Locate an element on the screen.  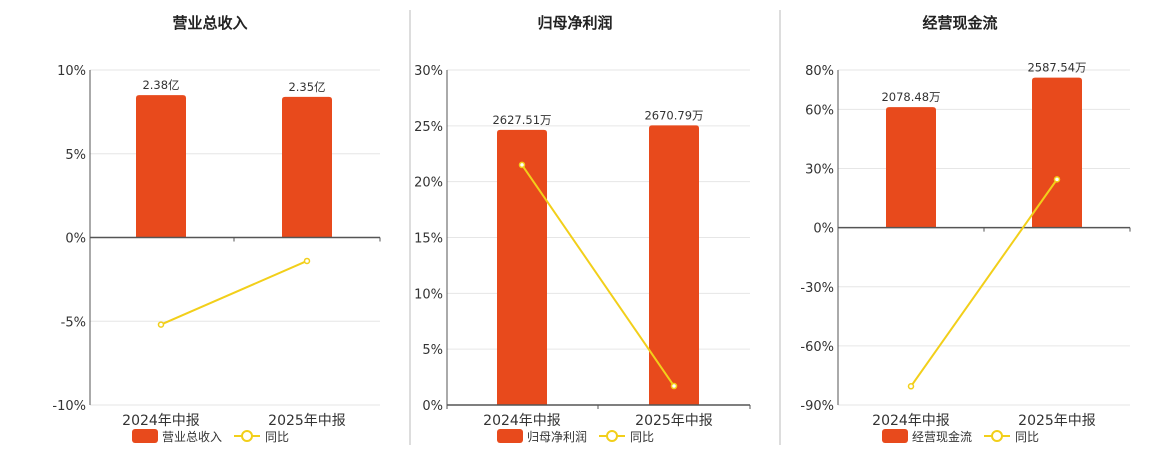
legend: 营业总收入 同比 is located at coordinates (210, 436).